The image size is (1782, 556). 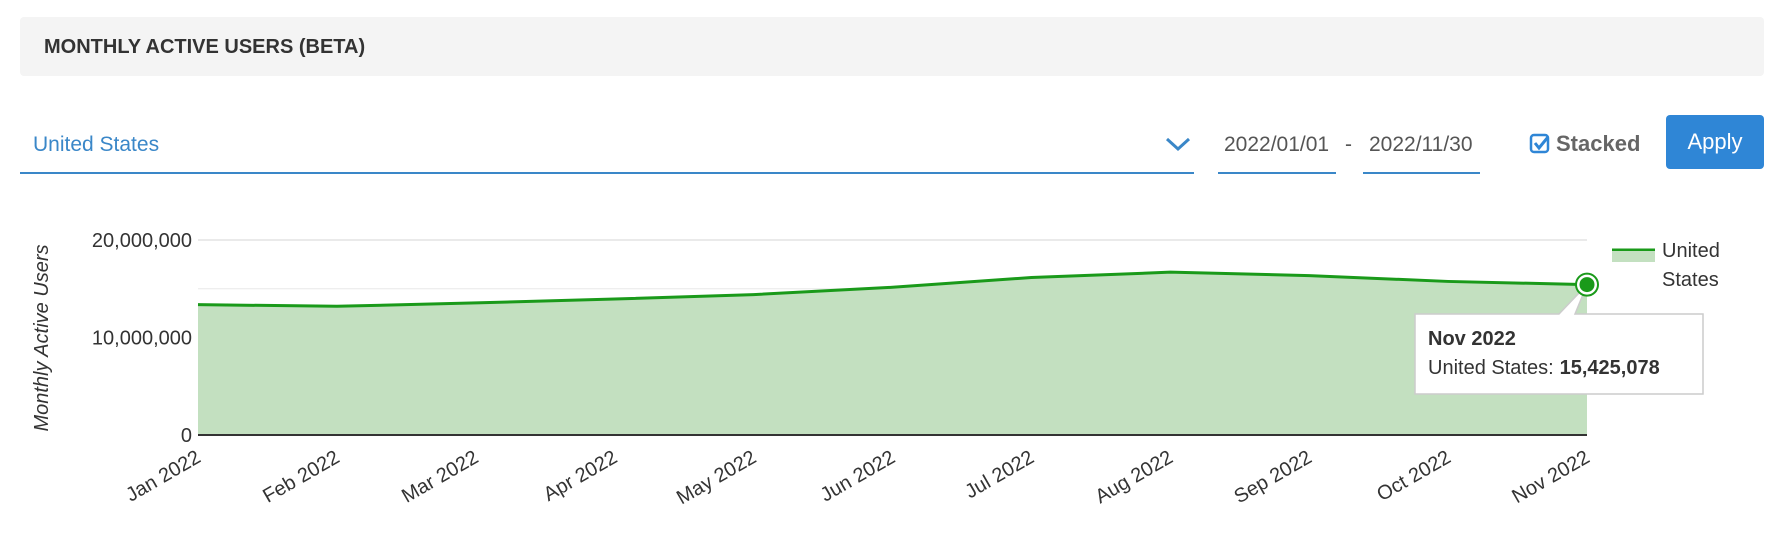 What do you see at coordinates (163, 476) in the screenshot?
I see `x-tick-label: Jan 2022` at bounding box center [163, 476].